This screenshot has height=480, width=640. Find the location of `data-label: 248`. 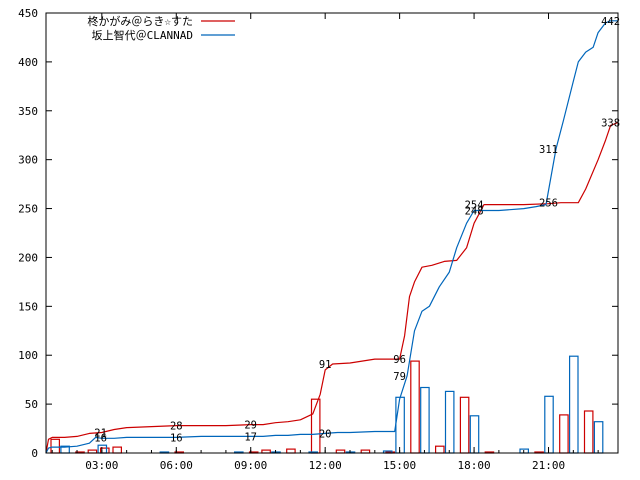

data-label: 248 is located at coordinates (474, 212).